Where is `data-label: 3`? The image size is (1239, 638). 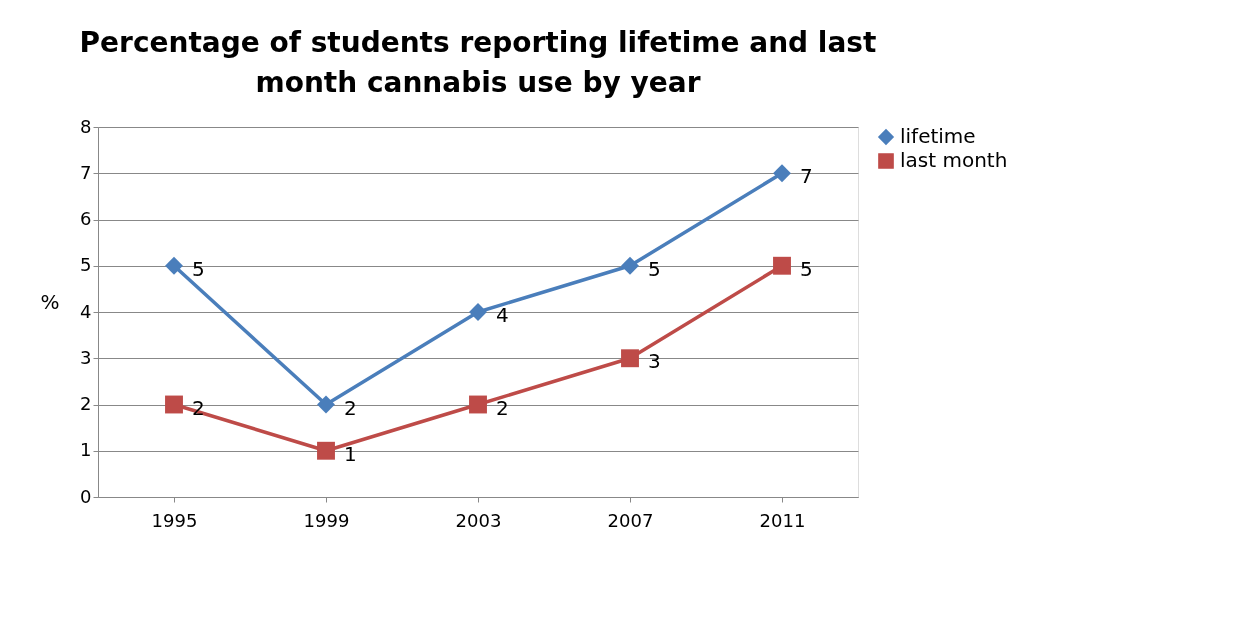
data-label: 3 is located at coordinates (654, 361).